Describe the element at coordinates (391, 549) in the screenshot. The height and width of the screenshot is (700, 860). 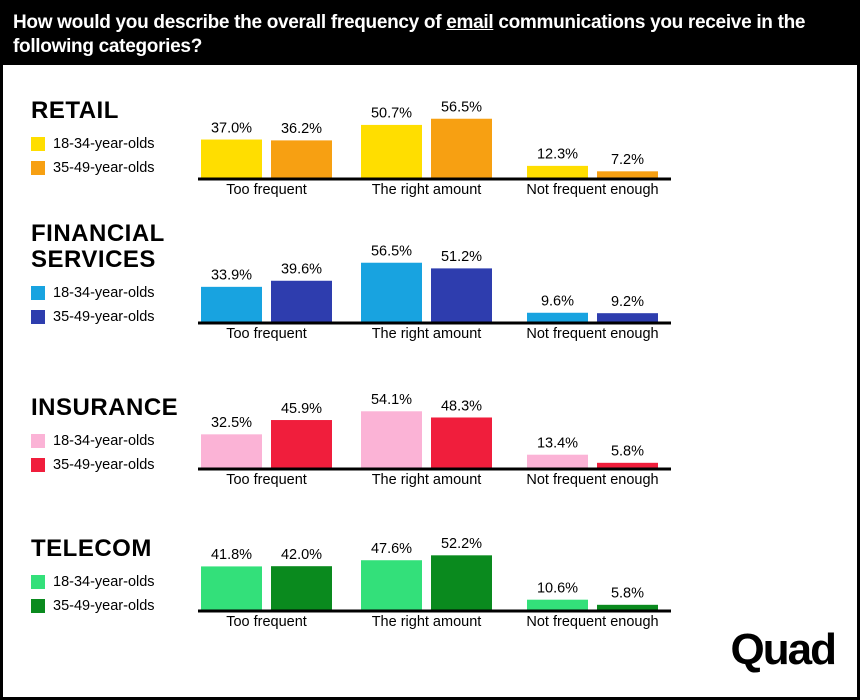
I see `value-label: 47.6%` at that location.